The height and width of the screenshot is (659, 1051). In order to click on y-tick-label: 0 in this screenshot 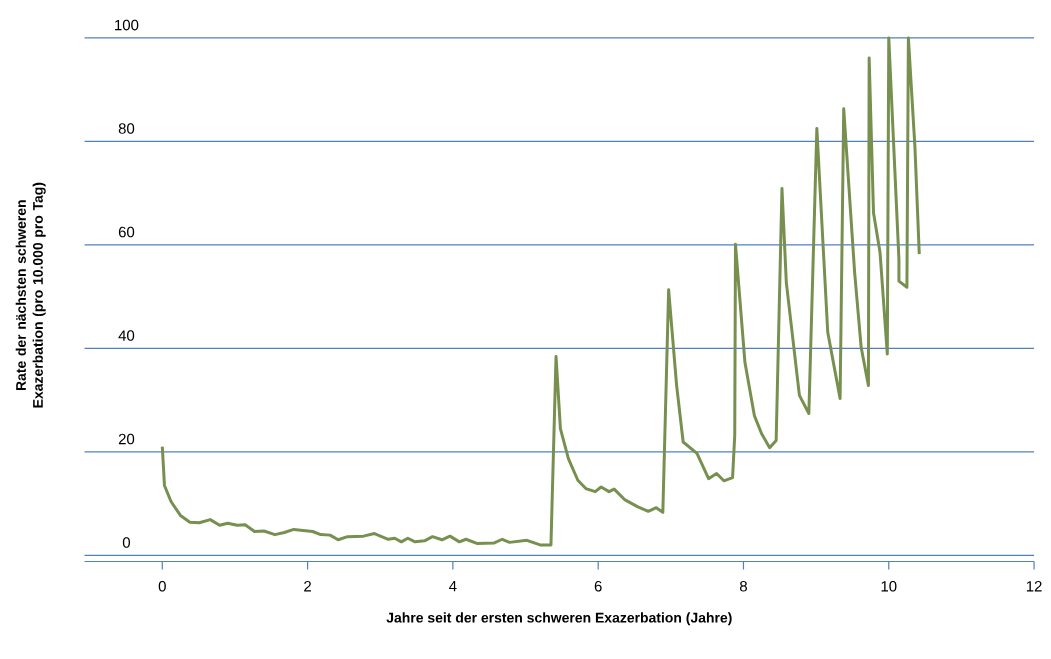, I will do `click(126, 542)`.